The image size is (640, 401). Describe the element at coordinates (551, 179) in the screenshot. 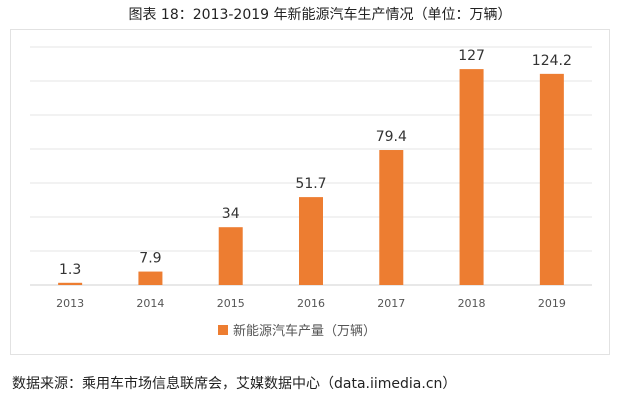

I see `bar-2019` at that location.